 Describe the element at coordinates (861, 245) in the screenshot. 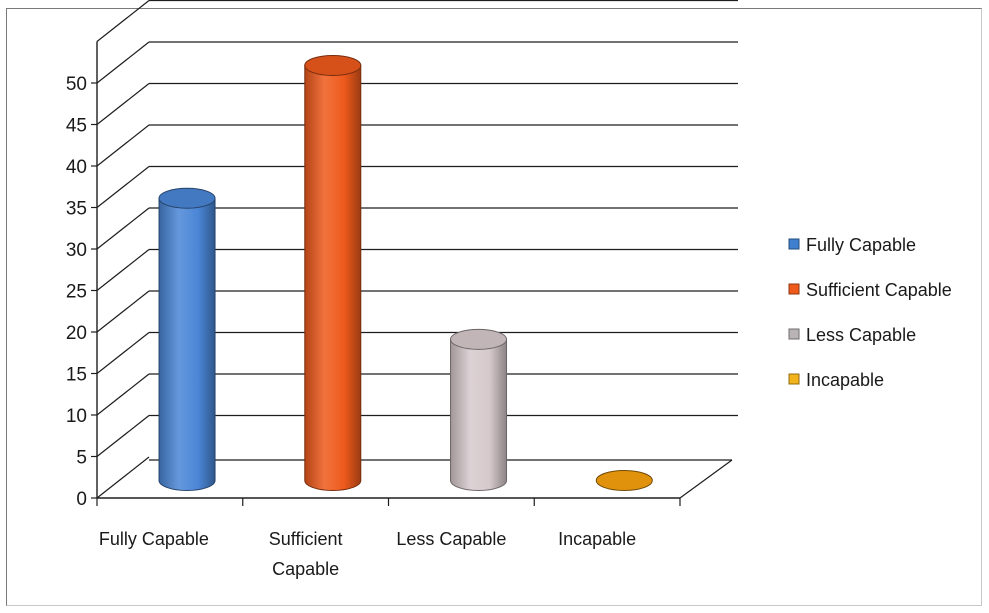

I see `legend-label: Fully Capable` at that location.